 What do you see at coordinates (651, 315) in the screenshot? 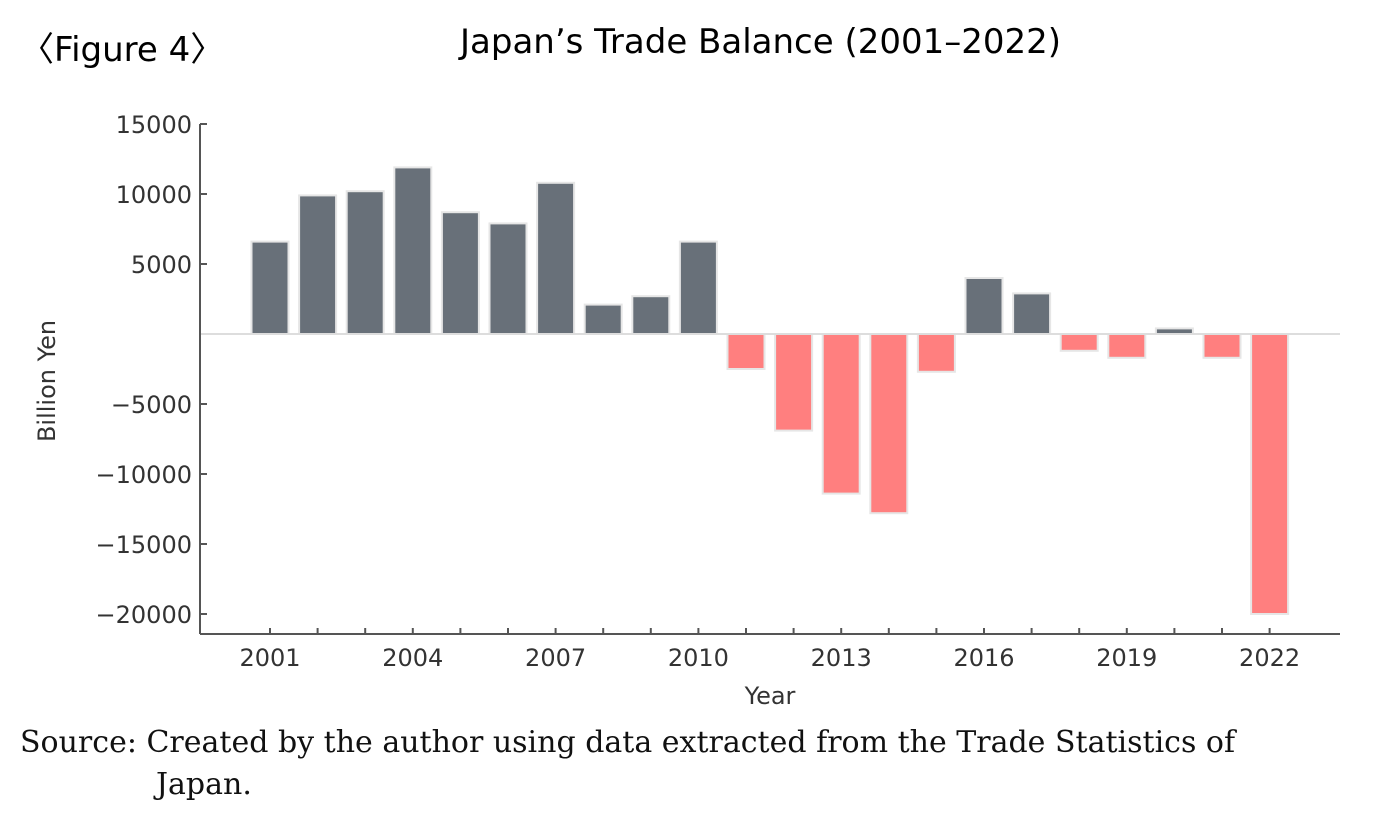
I see `bar-2009` at bounding box center [651, 315].